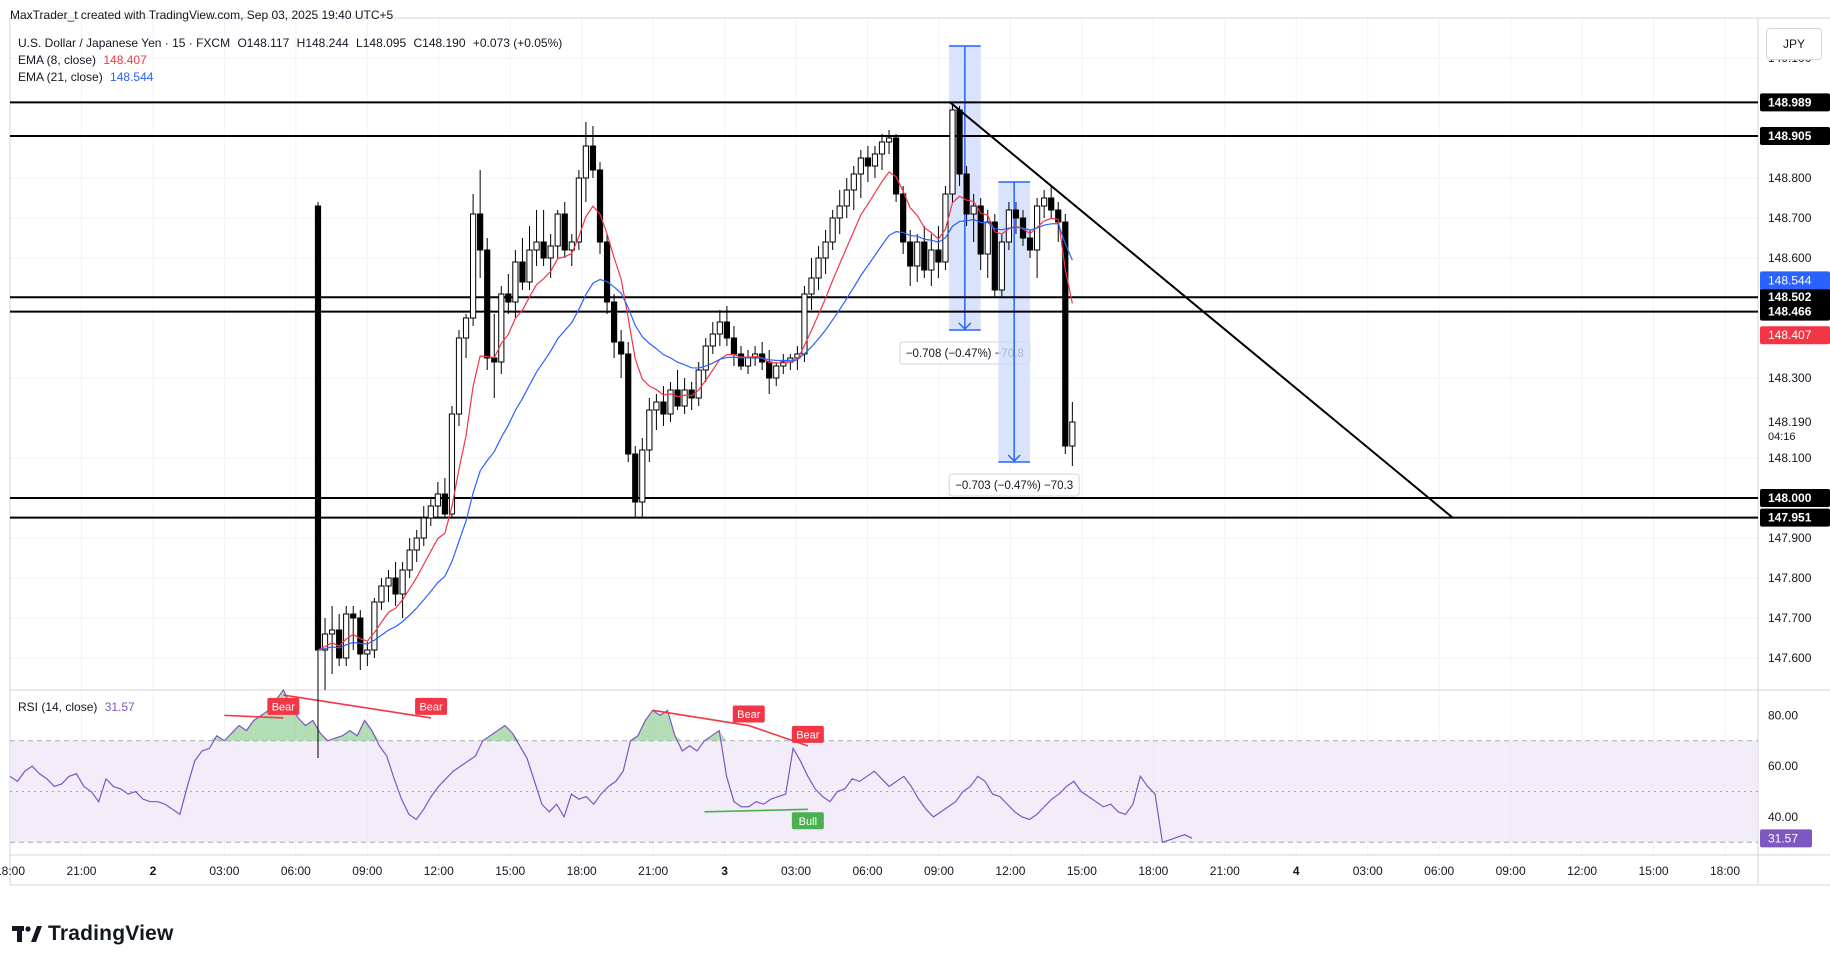 The height and width of the screenshot is (964, 1830). Describe the element at coordinates (1783, 838) in the screenshot. I see `rsi-current-label: 31.57` at that location.